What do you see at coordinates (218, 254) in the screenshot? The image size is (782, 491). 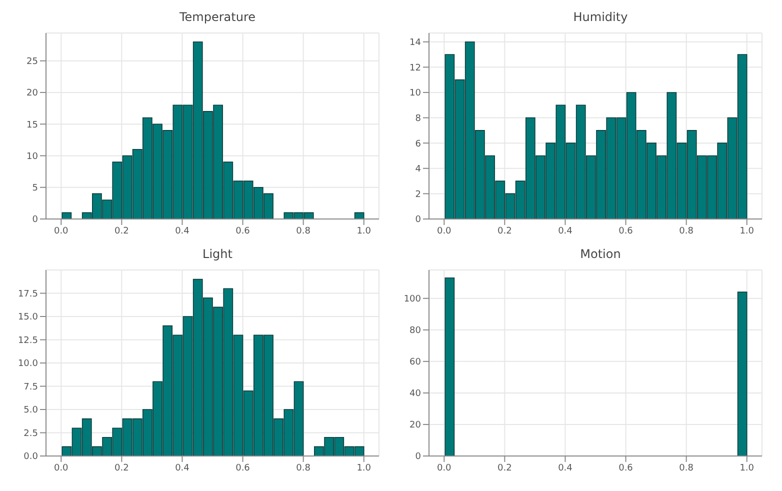 I see `chart-title: Light` at bounding box center [218, 254].